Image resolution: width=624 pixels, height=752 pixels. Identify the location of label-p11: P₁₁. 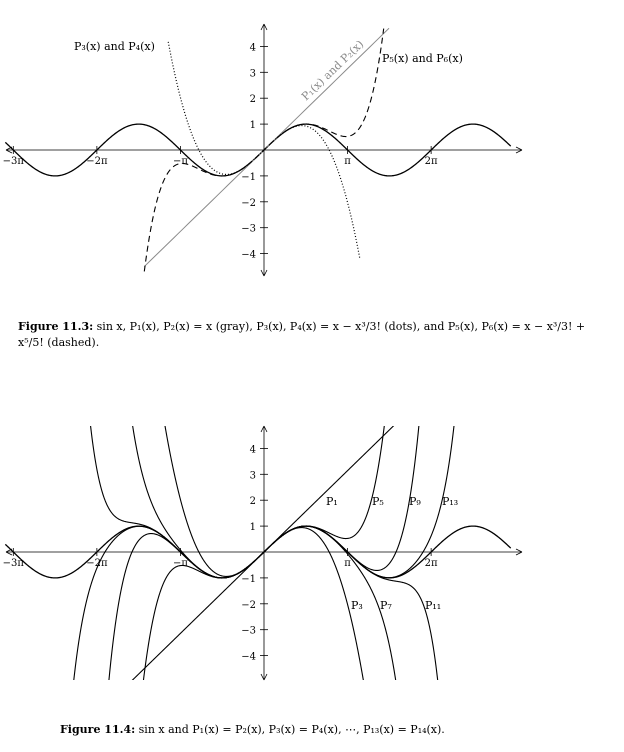
(433, 605).